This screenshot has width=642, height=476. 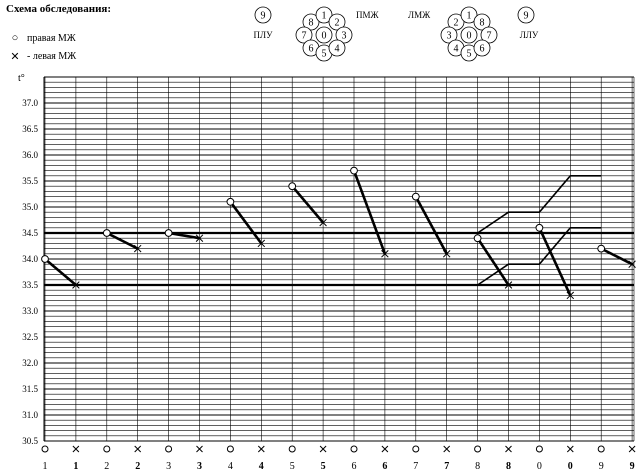 What do you see at coordinates (52, 56) in the screenshot?
I see `legend-left-label: - левая МЖ` at bounding box center [52, 56].